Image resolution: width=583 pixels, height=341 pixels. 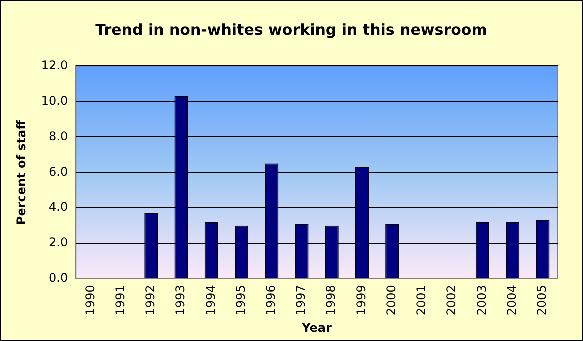 I want to click on x-tick-label: 1991, so click(x=120, y=300).